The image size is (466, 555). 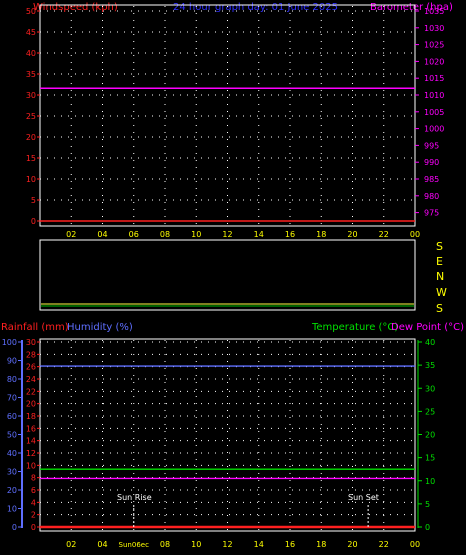 I want to click on top-time-tick-label: 18, so click(x=321, y=234).